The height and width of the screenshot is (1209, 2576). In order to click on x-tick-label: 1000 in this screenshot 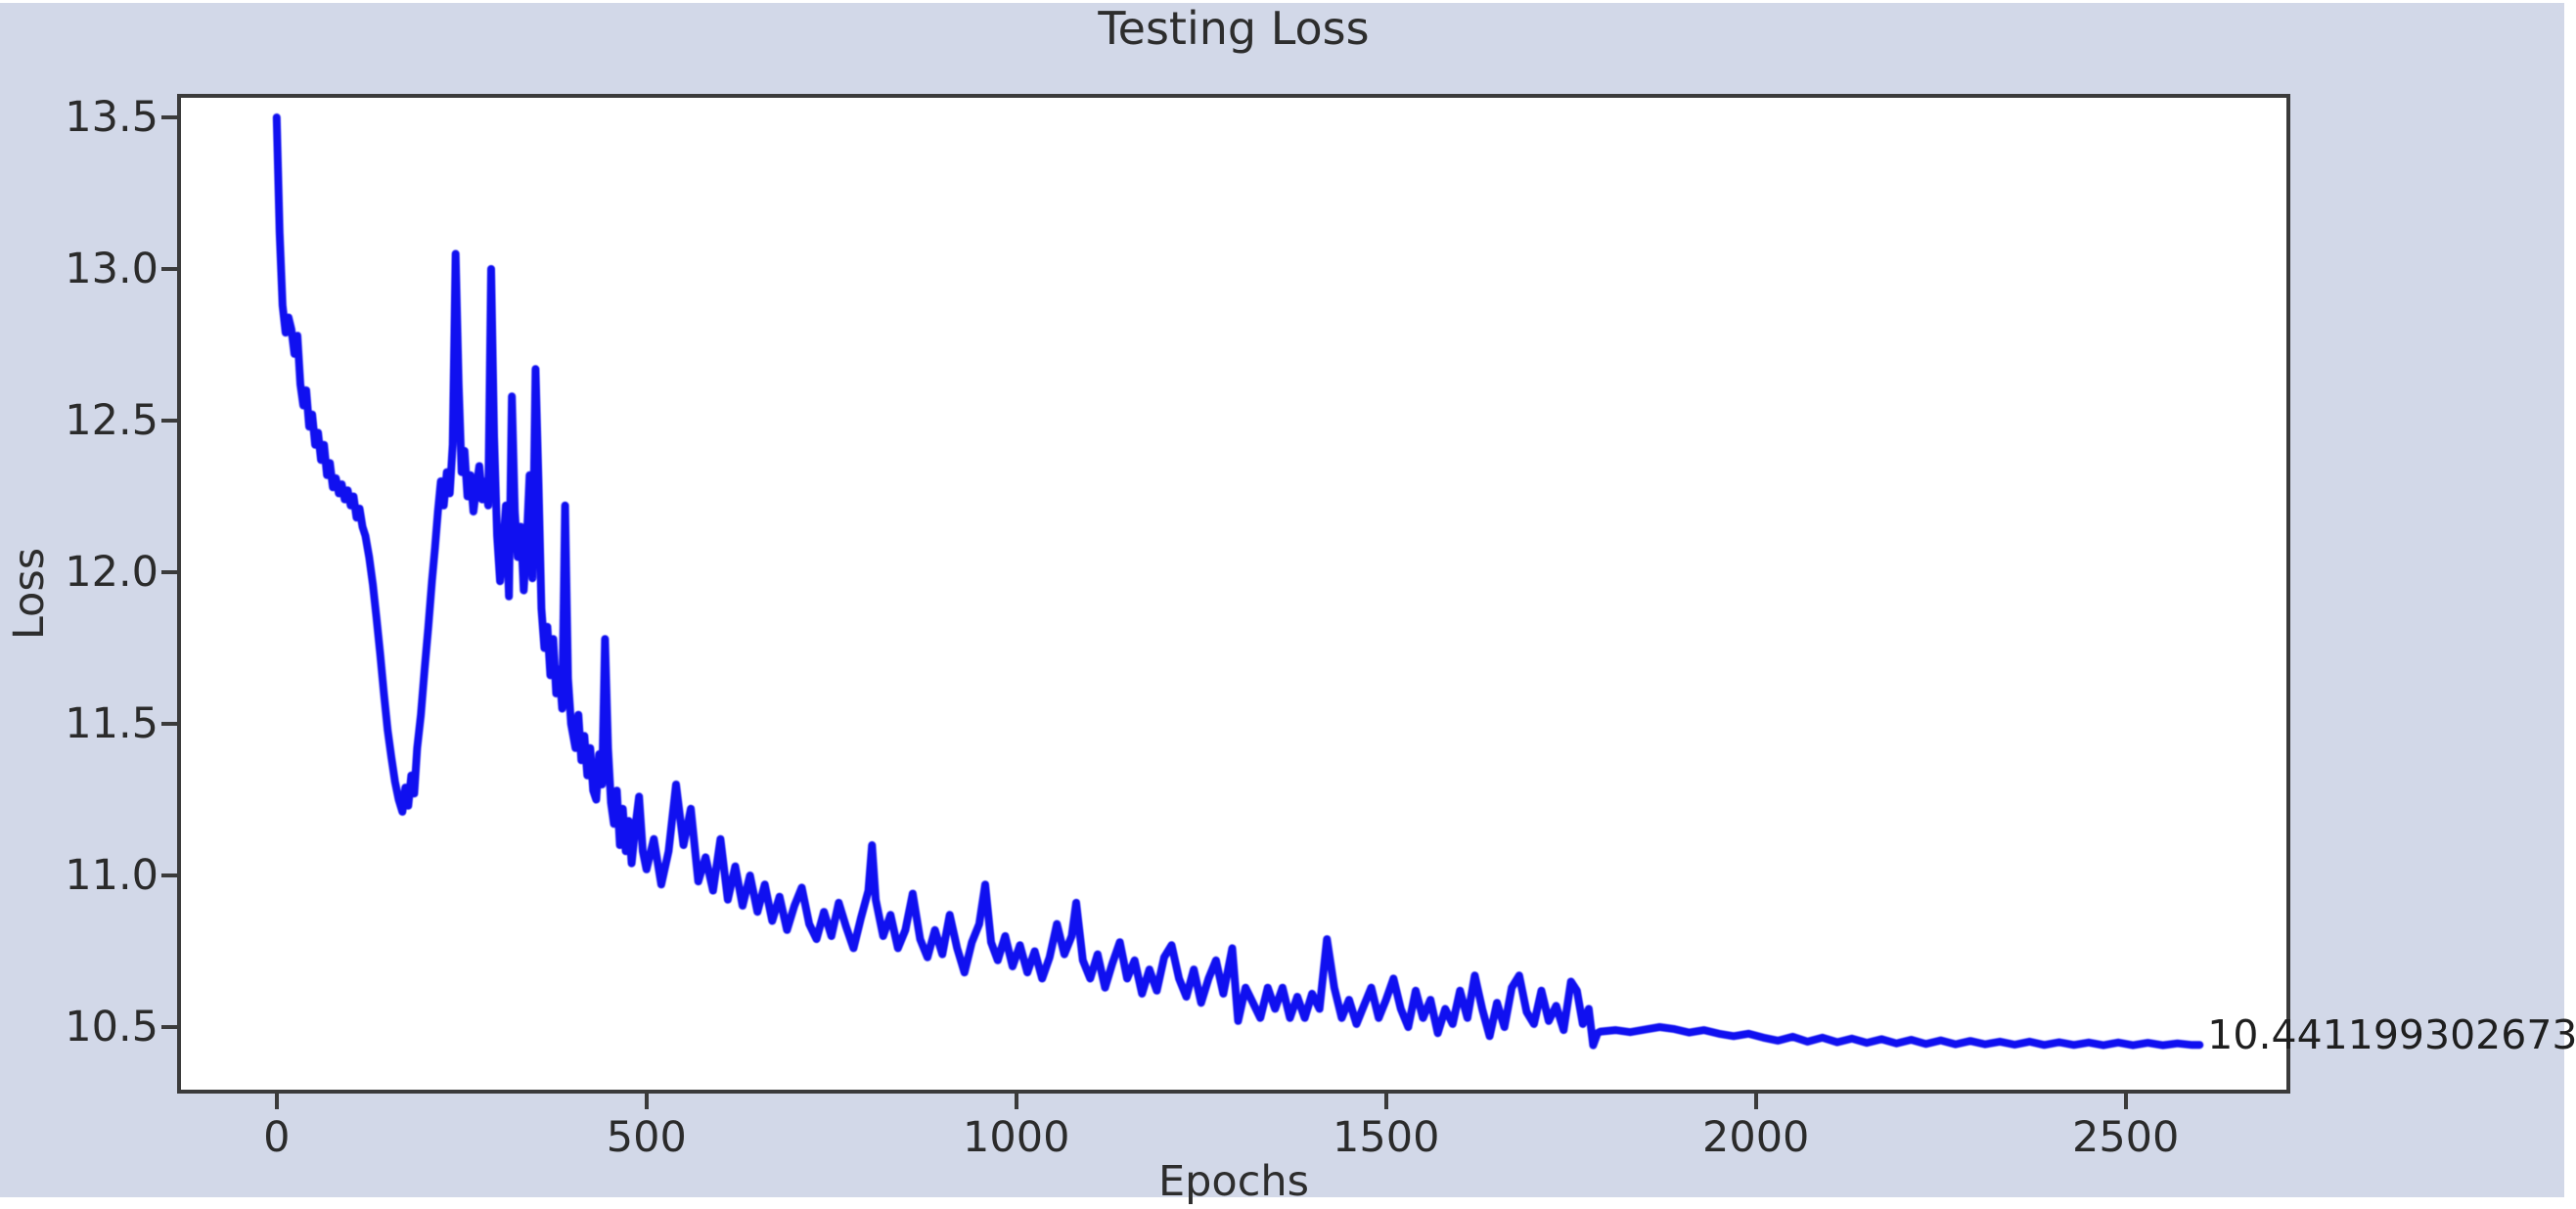, I will do `click(1016, 1137)`.